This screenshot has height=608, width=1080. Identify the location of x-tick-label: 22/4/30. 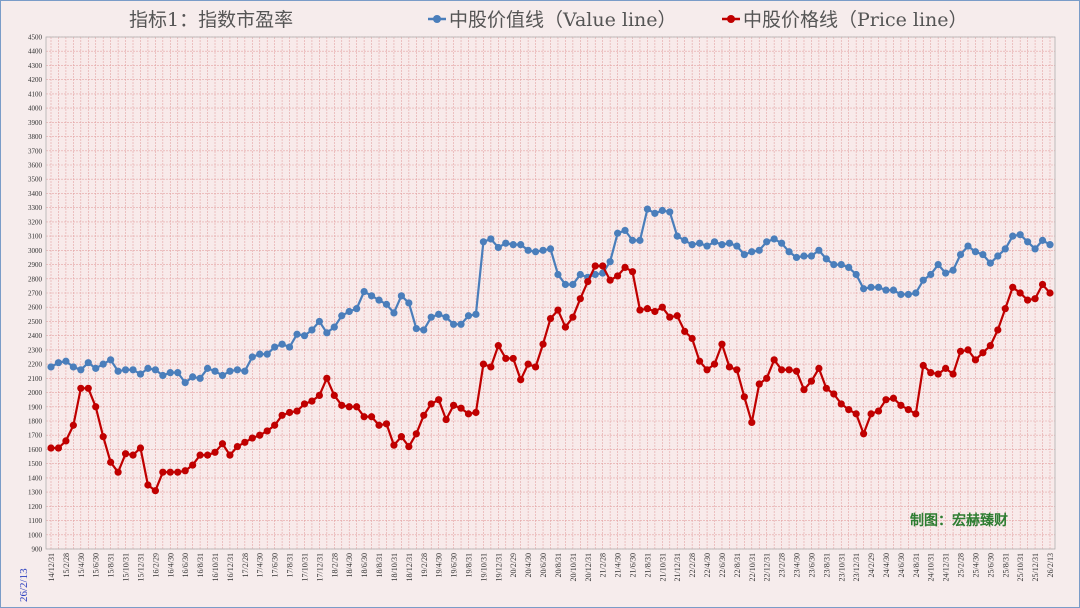
(707, 565).